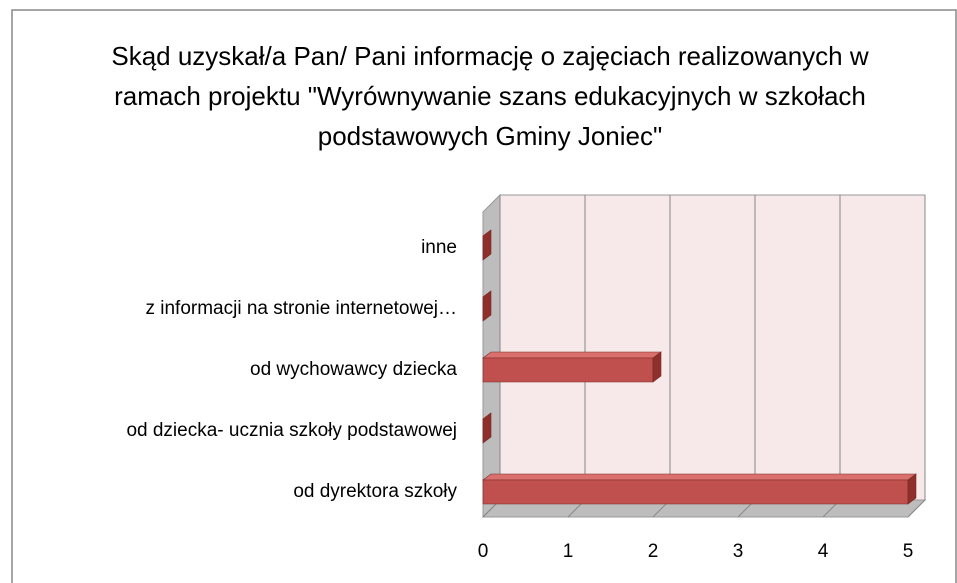 The height and width of the screenshot is (583, 957). What do you see at coordinates (353, 369) in the screenshot?
I see `y-tick-label: od wychowawcy dziecka` at bounding box center [353, 369].